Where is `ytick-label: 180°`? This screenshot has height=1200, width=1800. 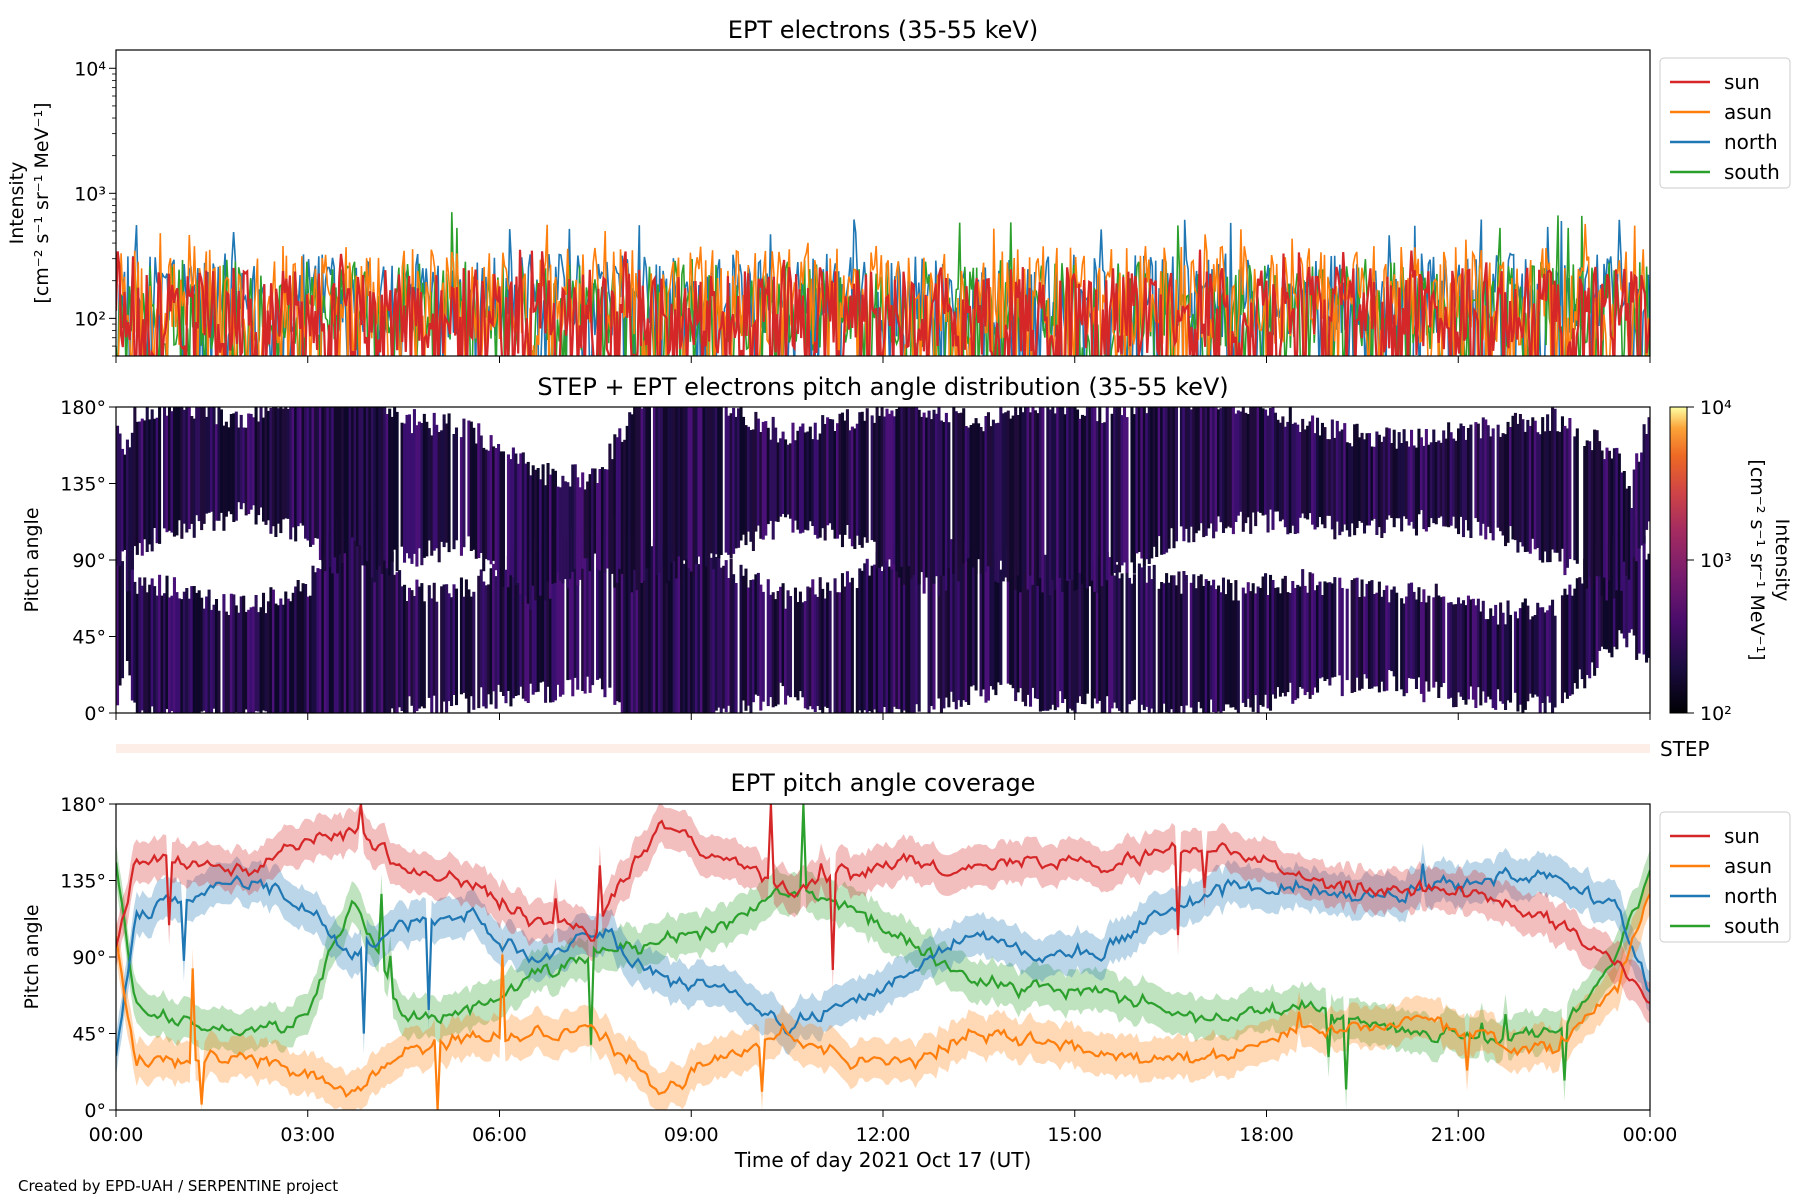 ytick-label: 180° is located at coordinates (83, 805).